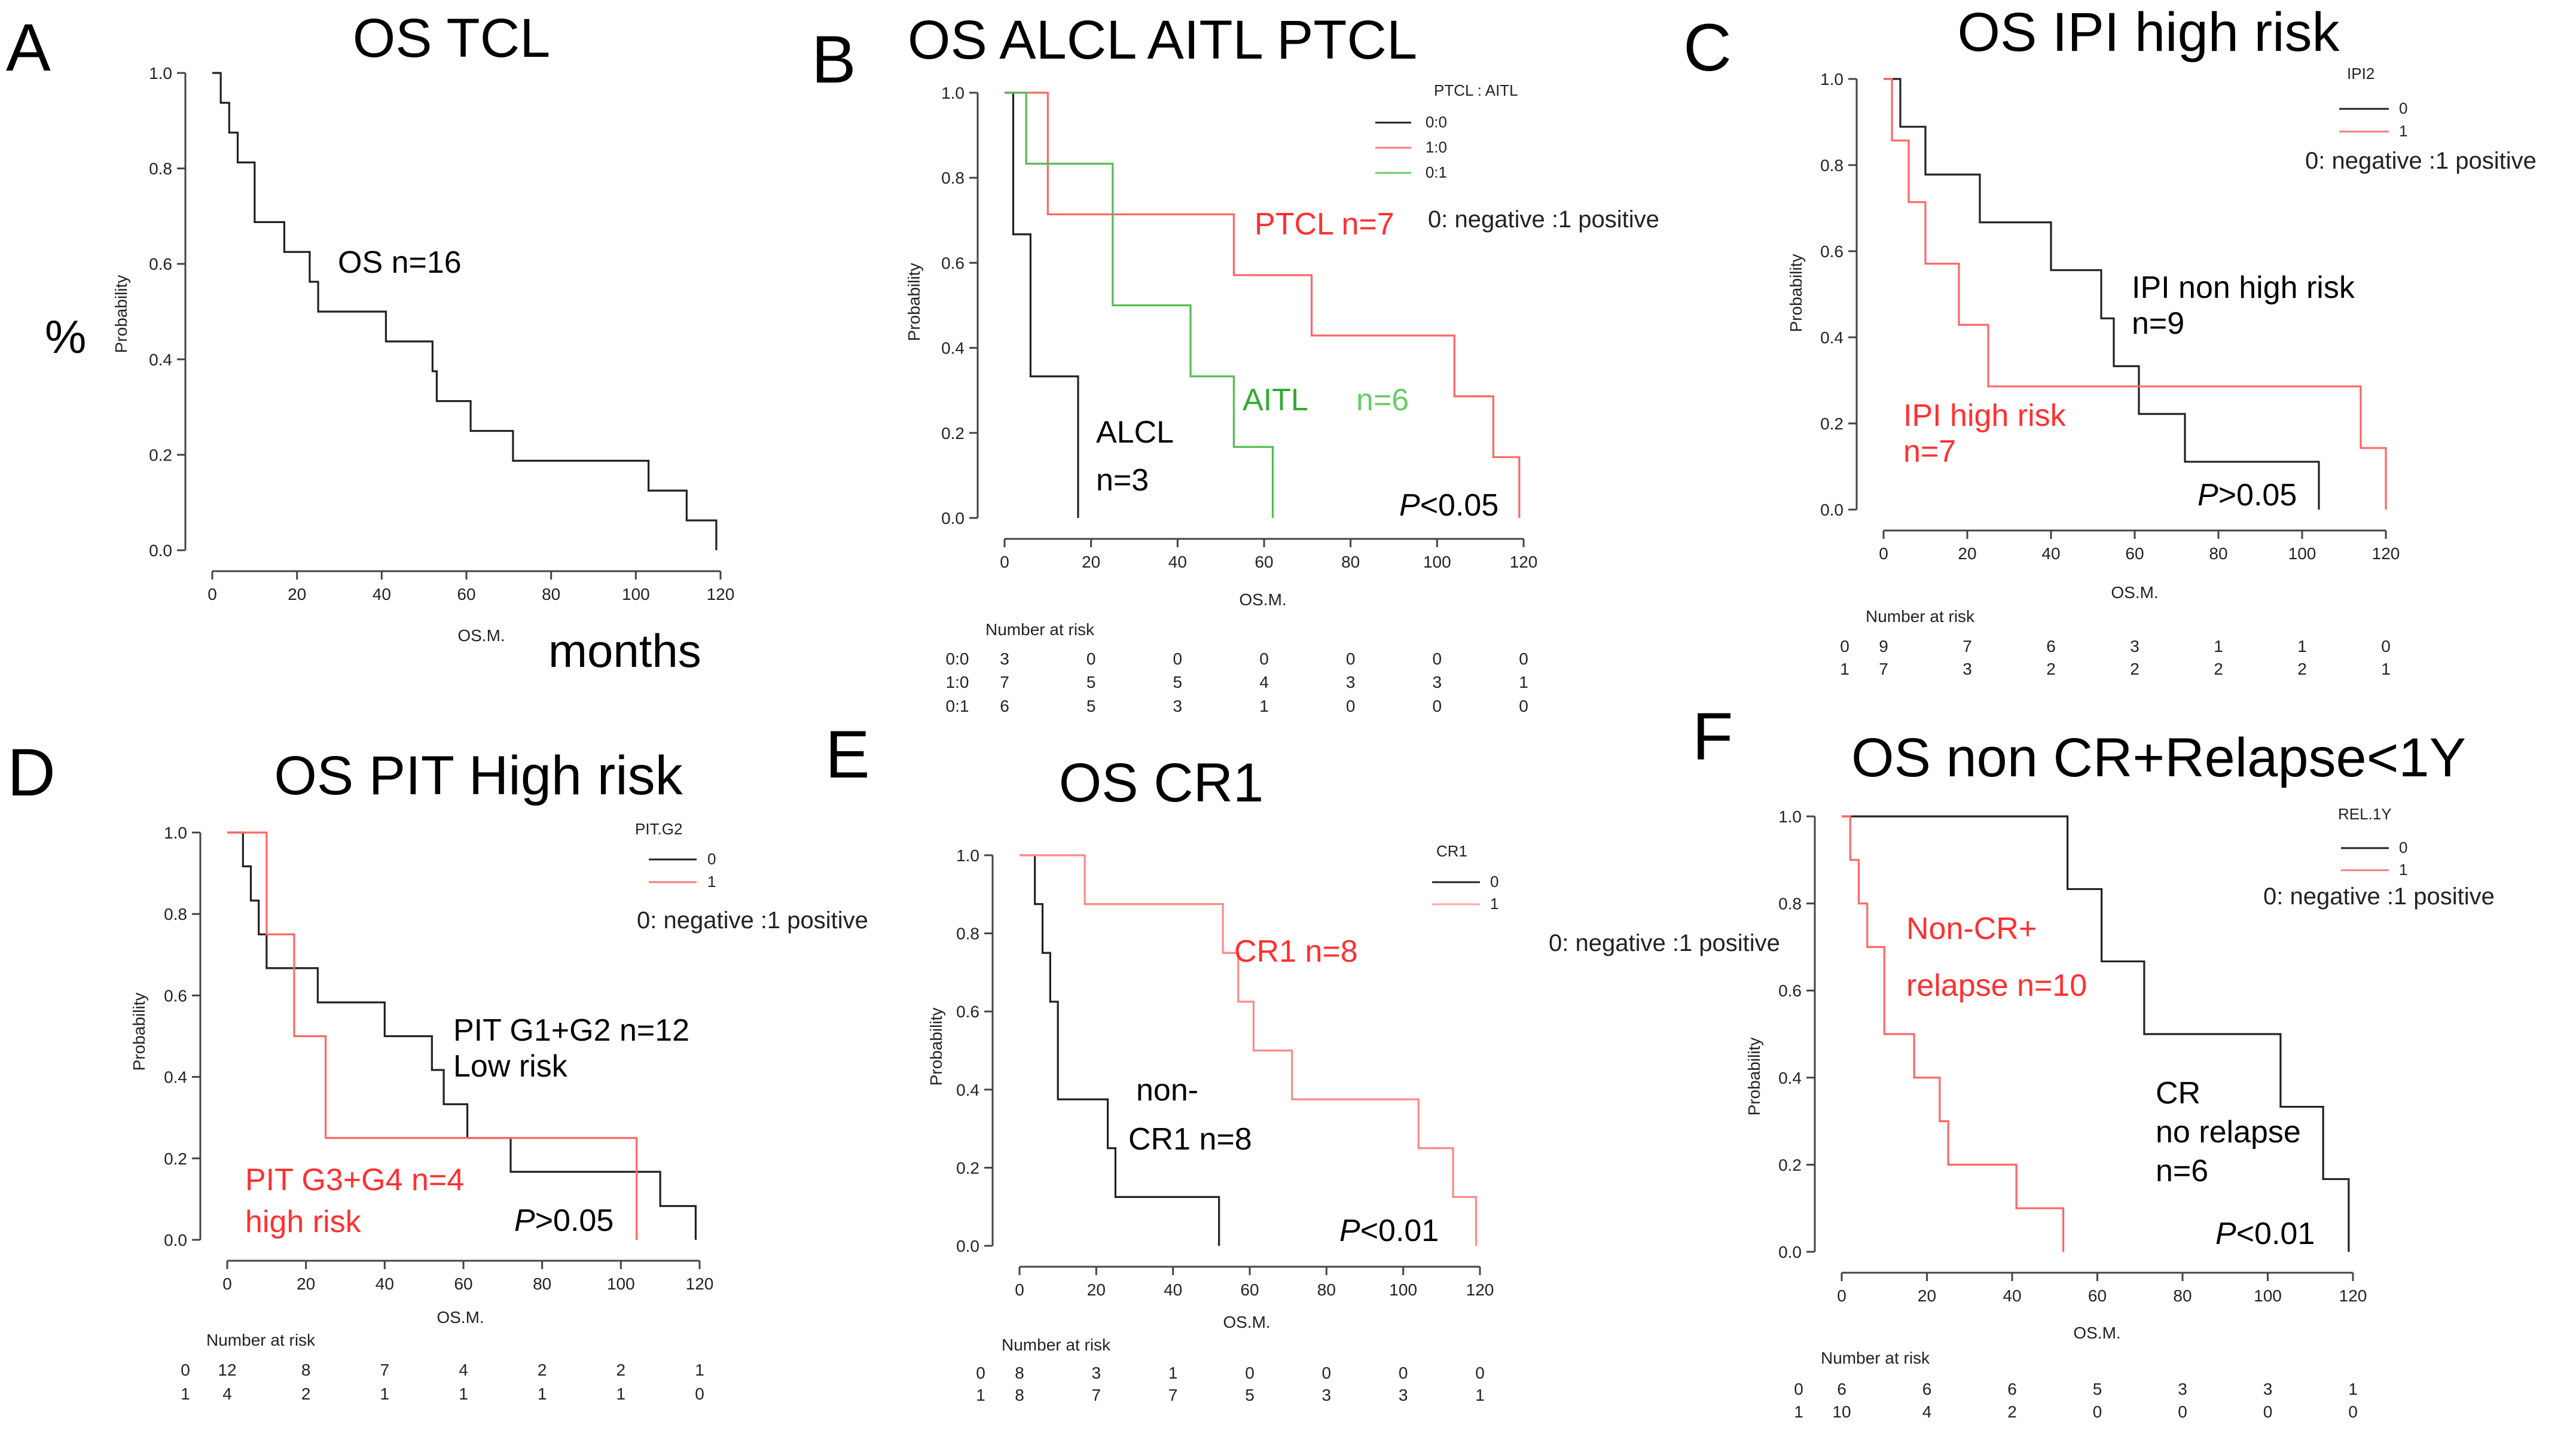 The height and width of the screenshot is (1436, 2576). Describe the element at coordinates (1436, 172) in the screenshot. I see `legend-label: 0:1` at that location.